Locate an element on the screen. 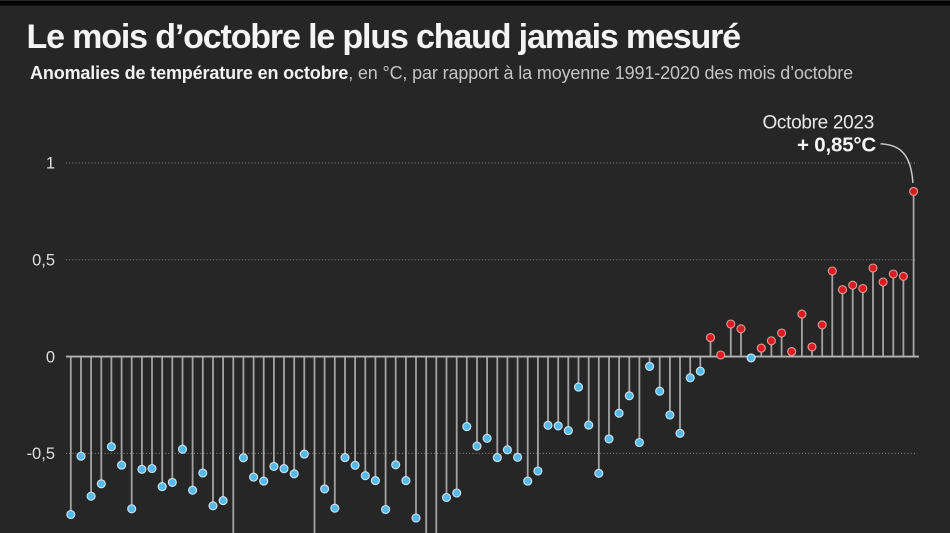 This screenshot has width=950, height=533. svg-text: + 0,85°C is located at coordinates (836, 145).